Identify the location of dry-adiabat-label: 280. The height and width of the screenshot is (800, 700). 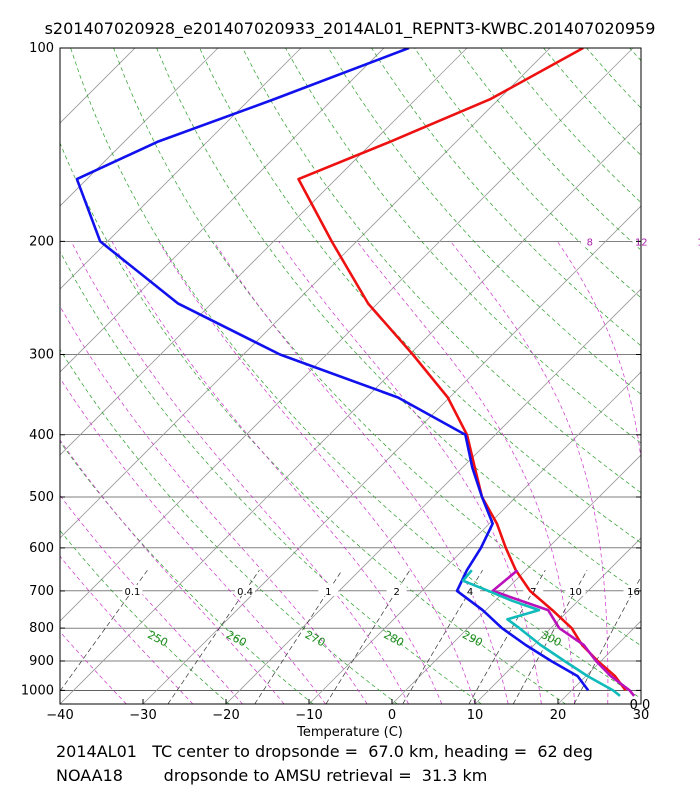
(393, 638).